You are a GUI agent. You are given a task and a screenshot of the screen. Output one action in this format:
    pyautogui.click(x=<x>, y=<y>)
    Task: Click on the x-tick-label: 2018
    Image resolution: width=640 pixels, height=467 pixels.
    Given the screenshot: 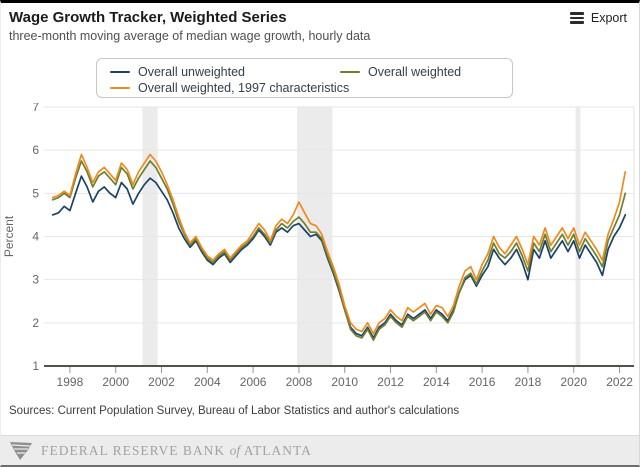 What is the action you would take?
    pyautogui.click(x=528, y=382)
    